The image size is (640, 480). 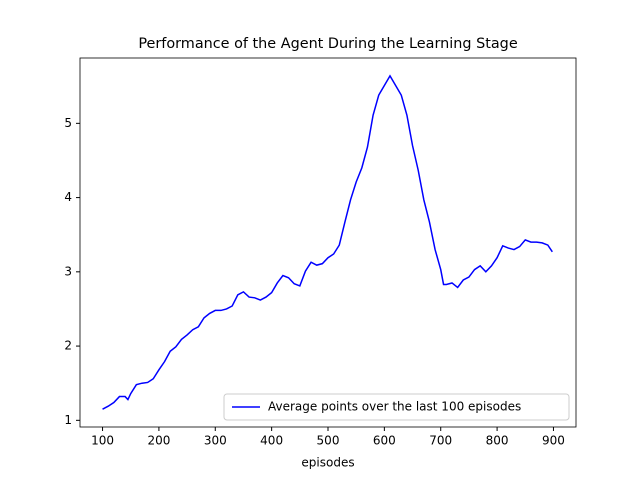 I want to click on y-tick-label: 4, so click(x=68, y=197).